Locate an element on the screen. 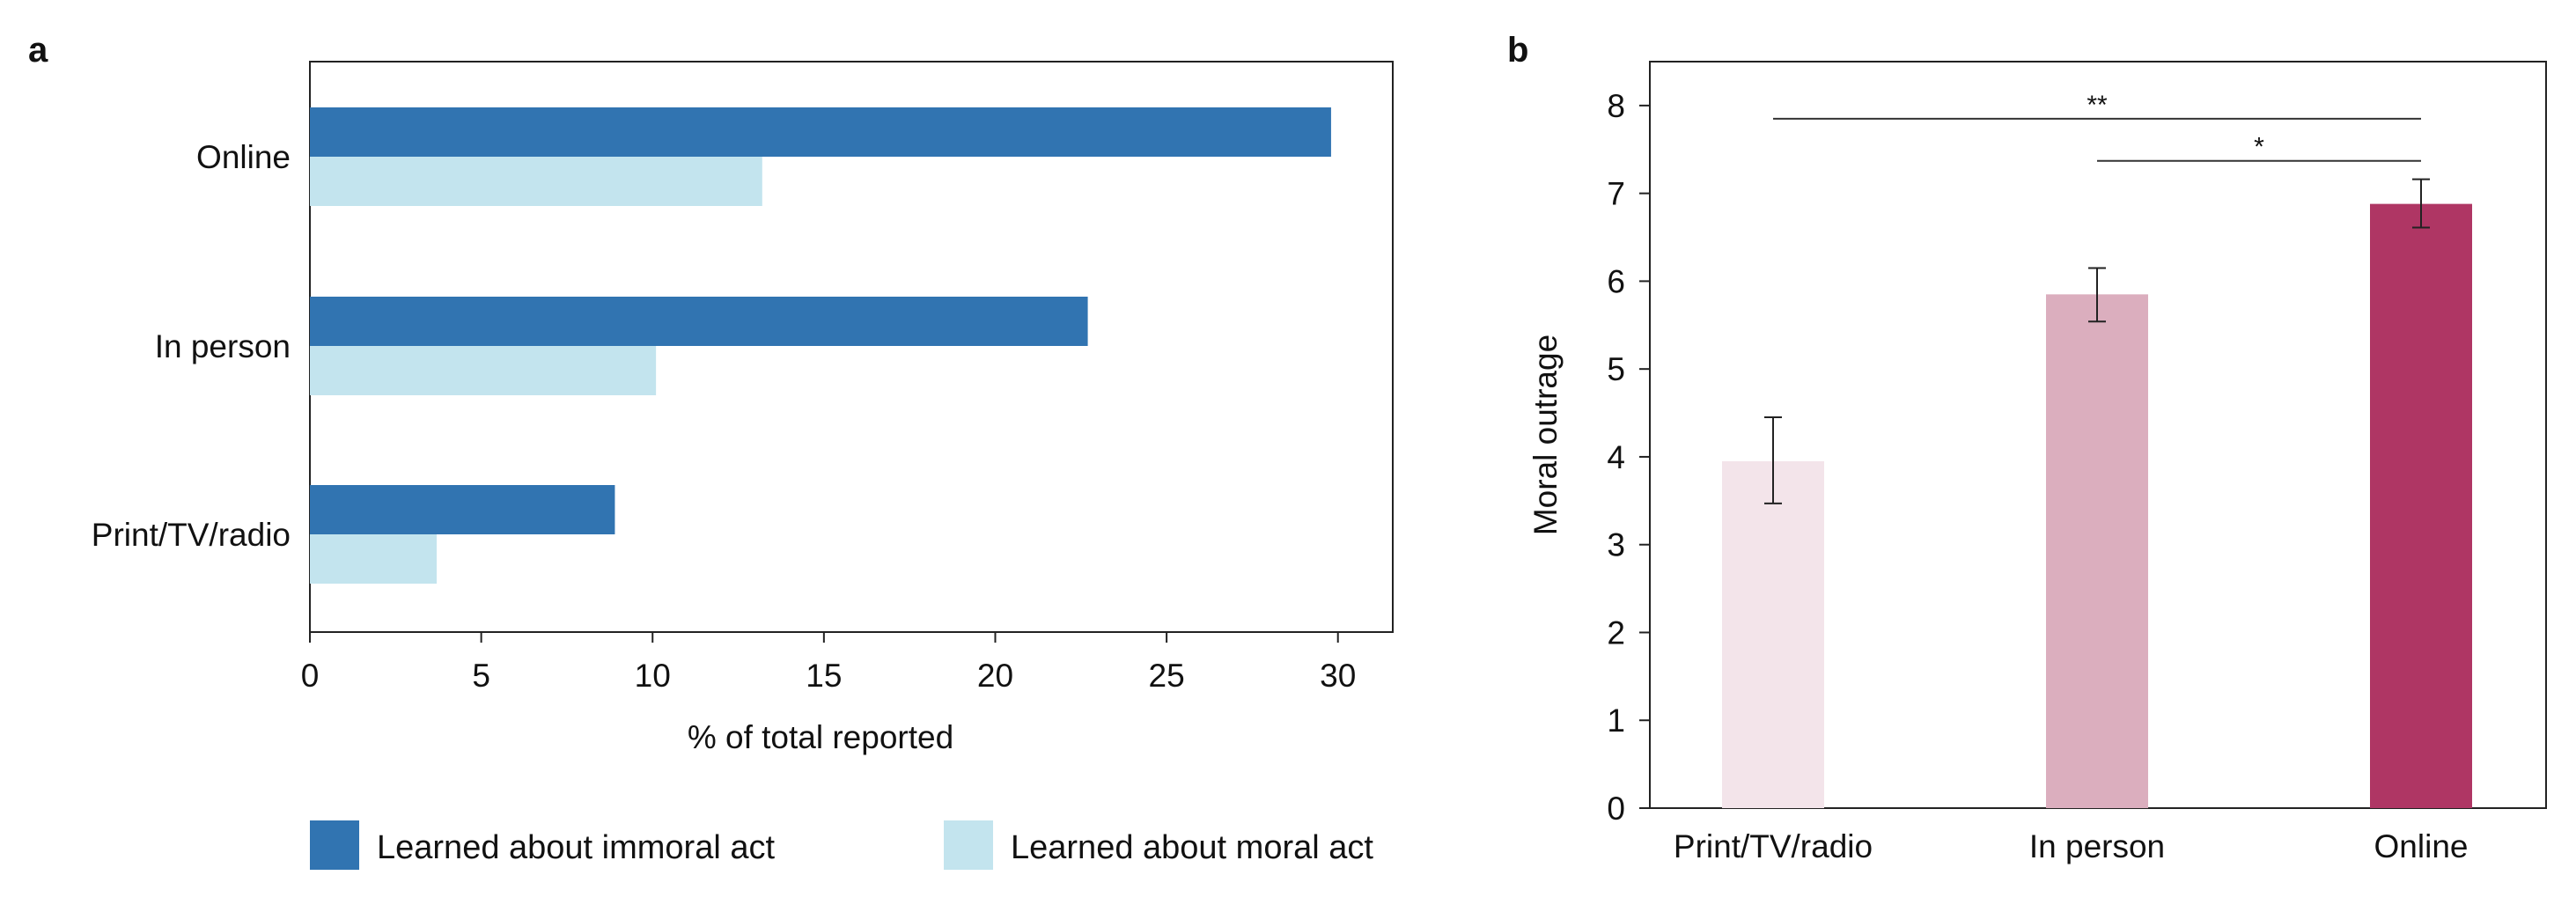  x-tick-label: 5 is located at coordinates (481, 676).